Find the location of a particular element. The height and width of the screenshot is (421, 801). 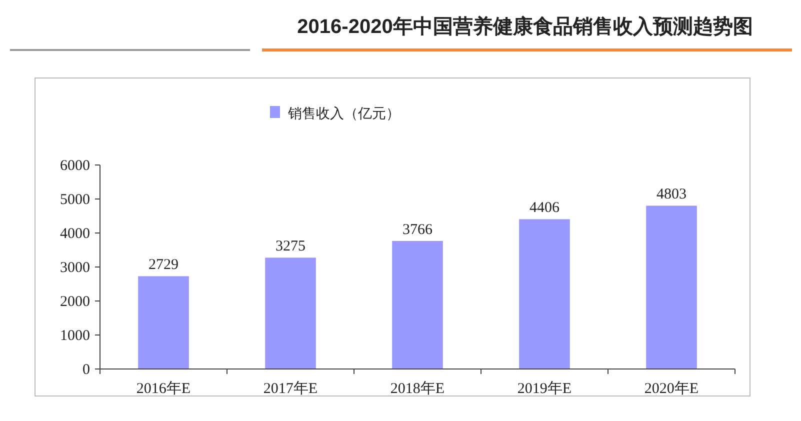

data-label: 3766 is located at coordinates (417, 230).